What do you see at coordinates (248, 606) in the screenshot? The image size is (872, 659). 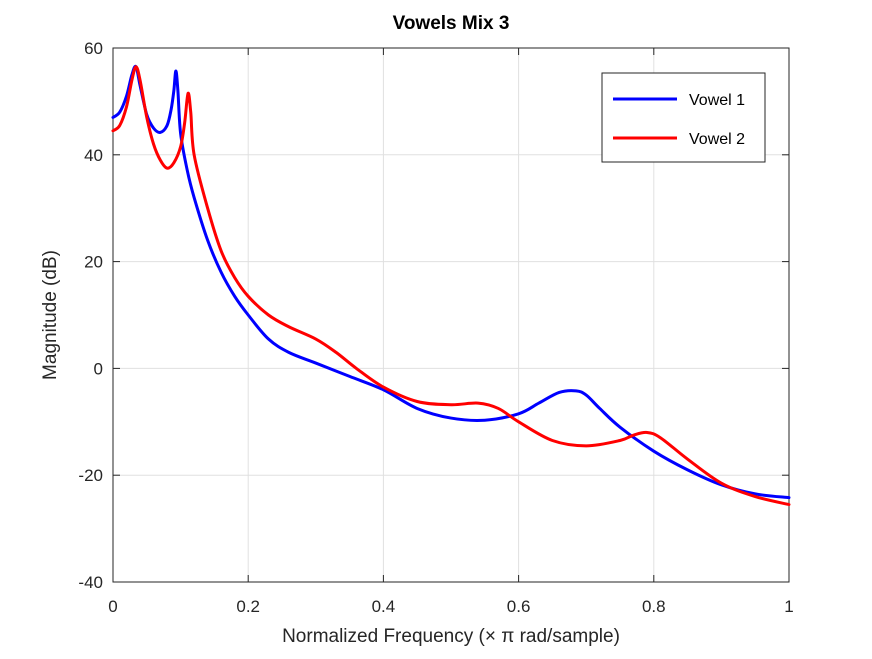 I see `x-tick-label: 0.2` at bounding box center [248, 606].